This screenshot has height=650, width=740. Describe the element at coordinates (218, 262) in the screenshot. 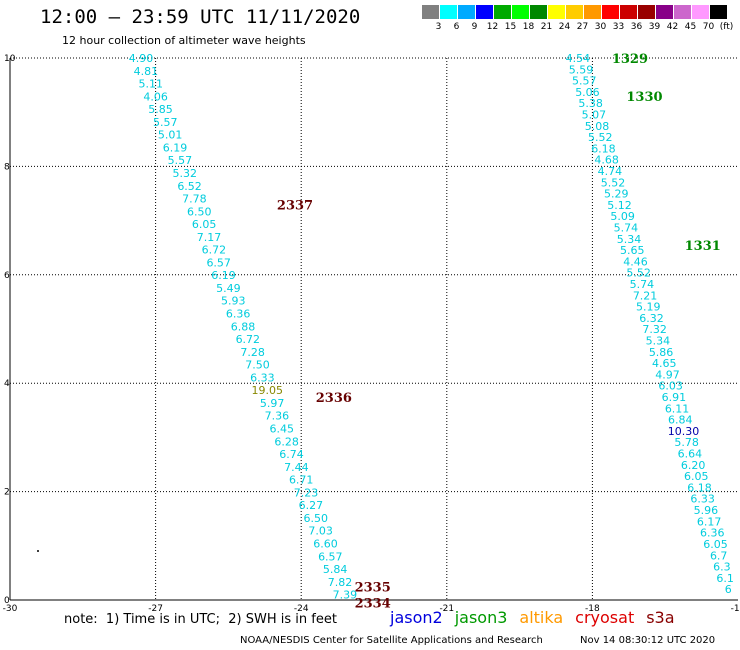

I see `wave-height-label: 6.57` at that location.